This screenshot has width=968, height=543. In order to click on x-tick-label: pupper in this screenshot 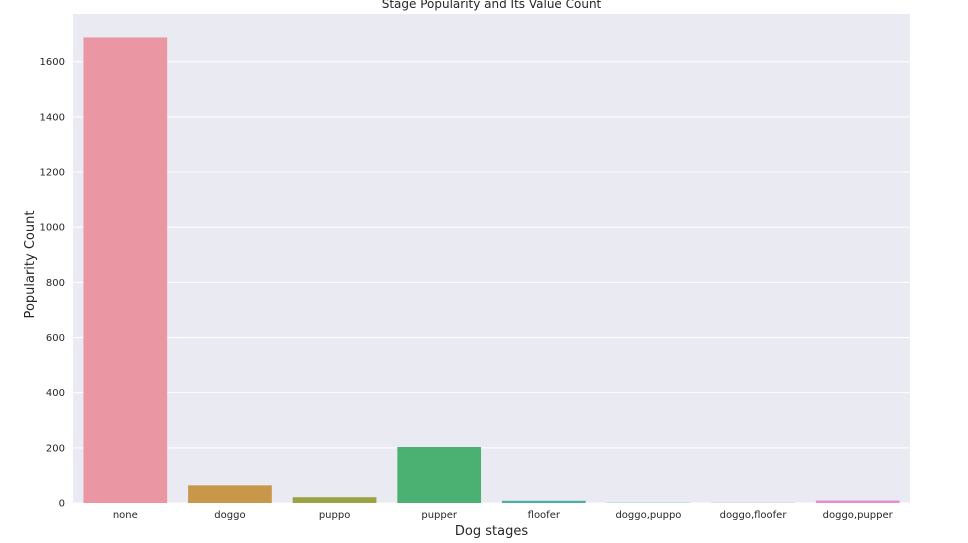, I will do `click(439, 515)`.